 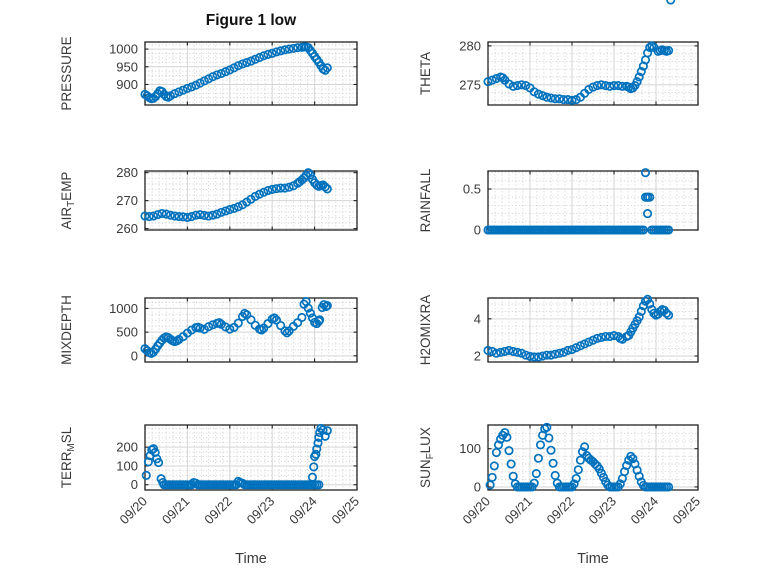 I want to click on major-grid, so click(x=251, y=457).